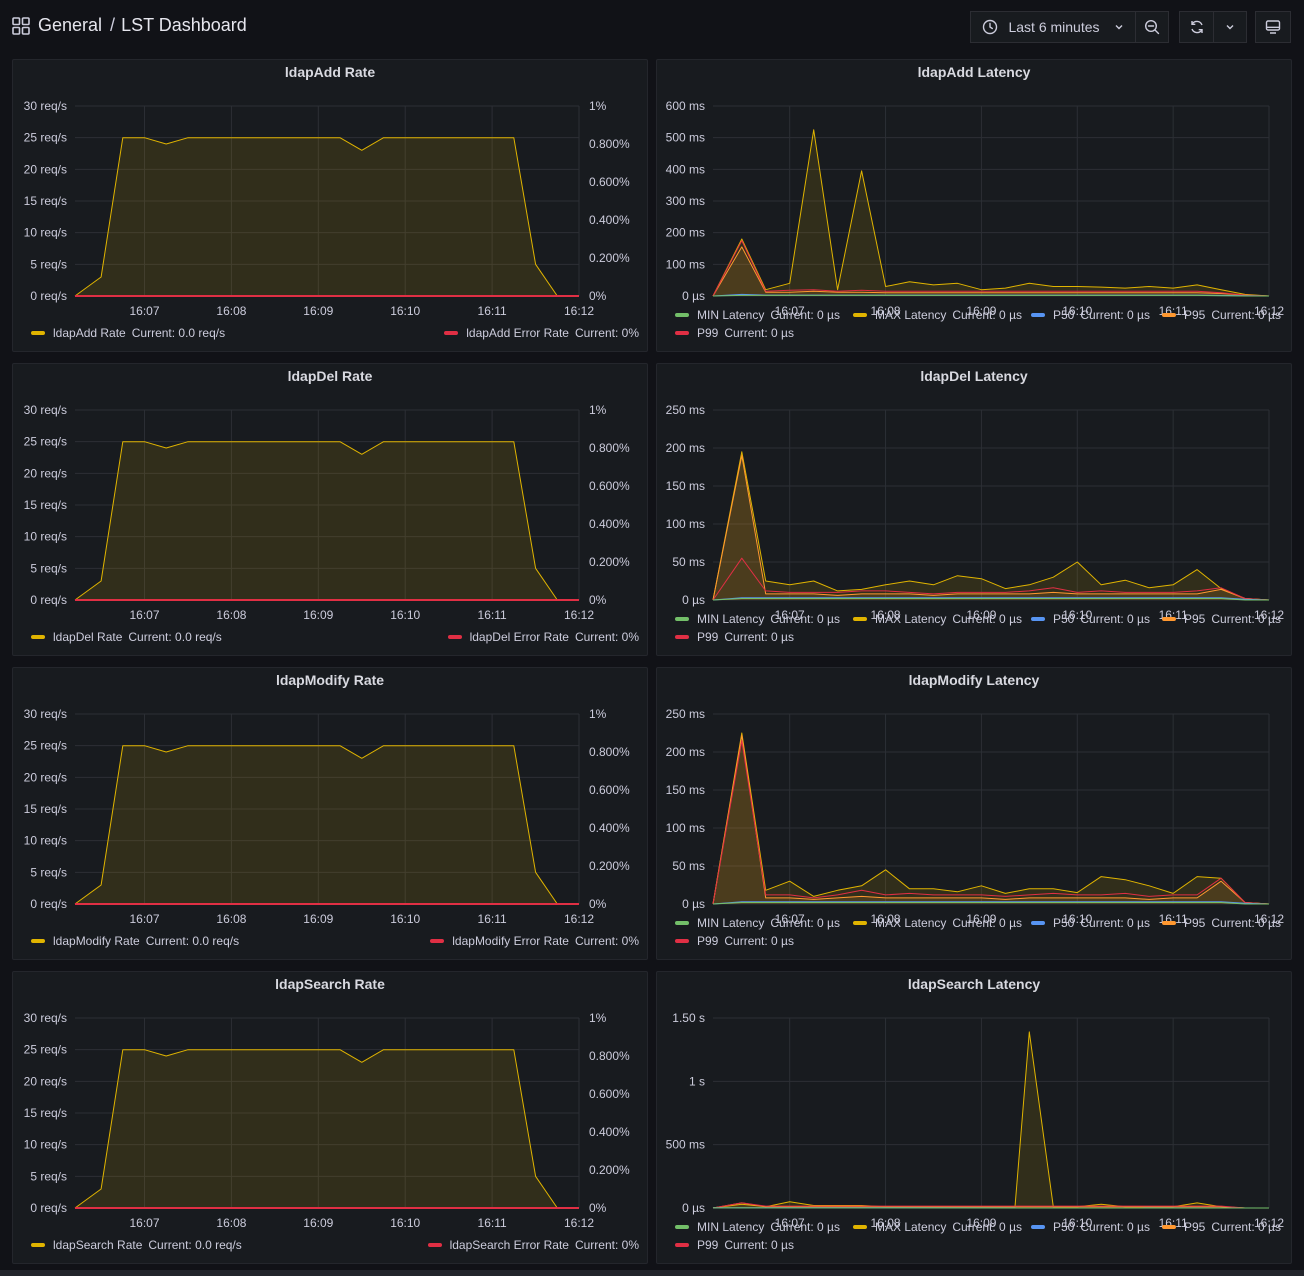  I want to click on refresh-interval-dropdown, so click(1230, 27).